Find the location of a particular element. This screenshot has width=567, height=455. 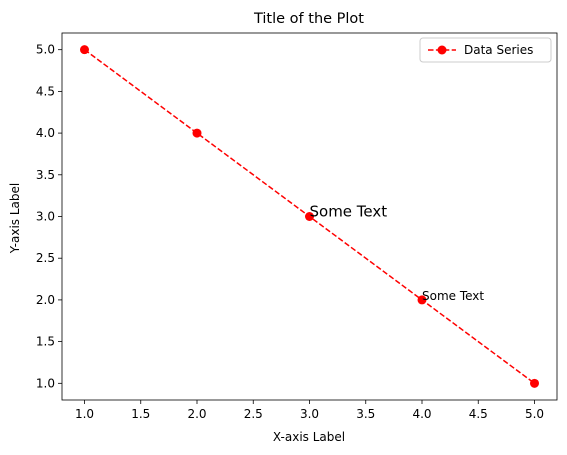

x-tick-label: 4.0 is located at coordinates (421, 414).